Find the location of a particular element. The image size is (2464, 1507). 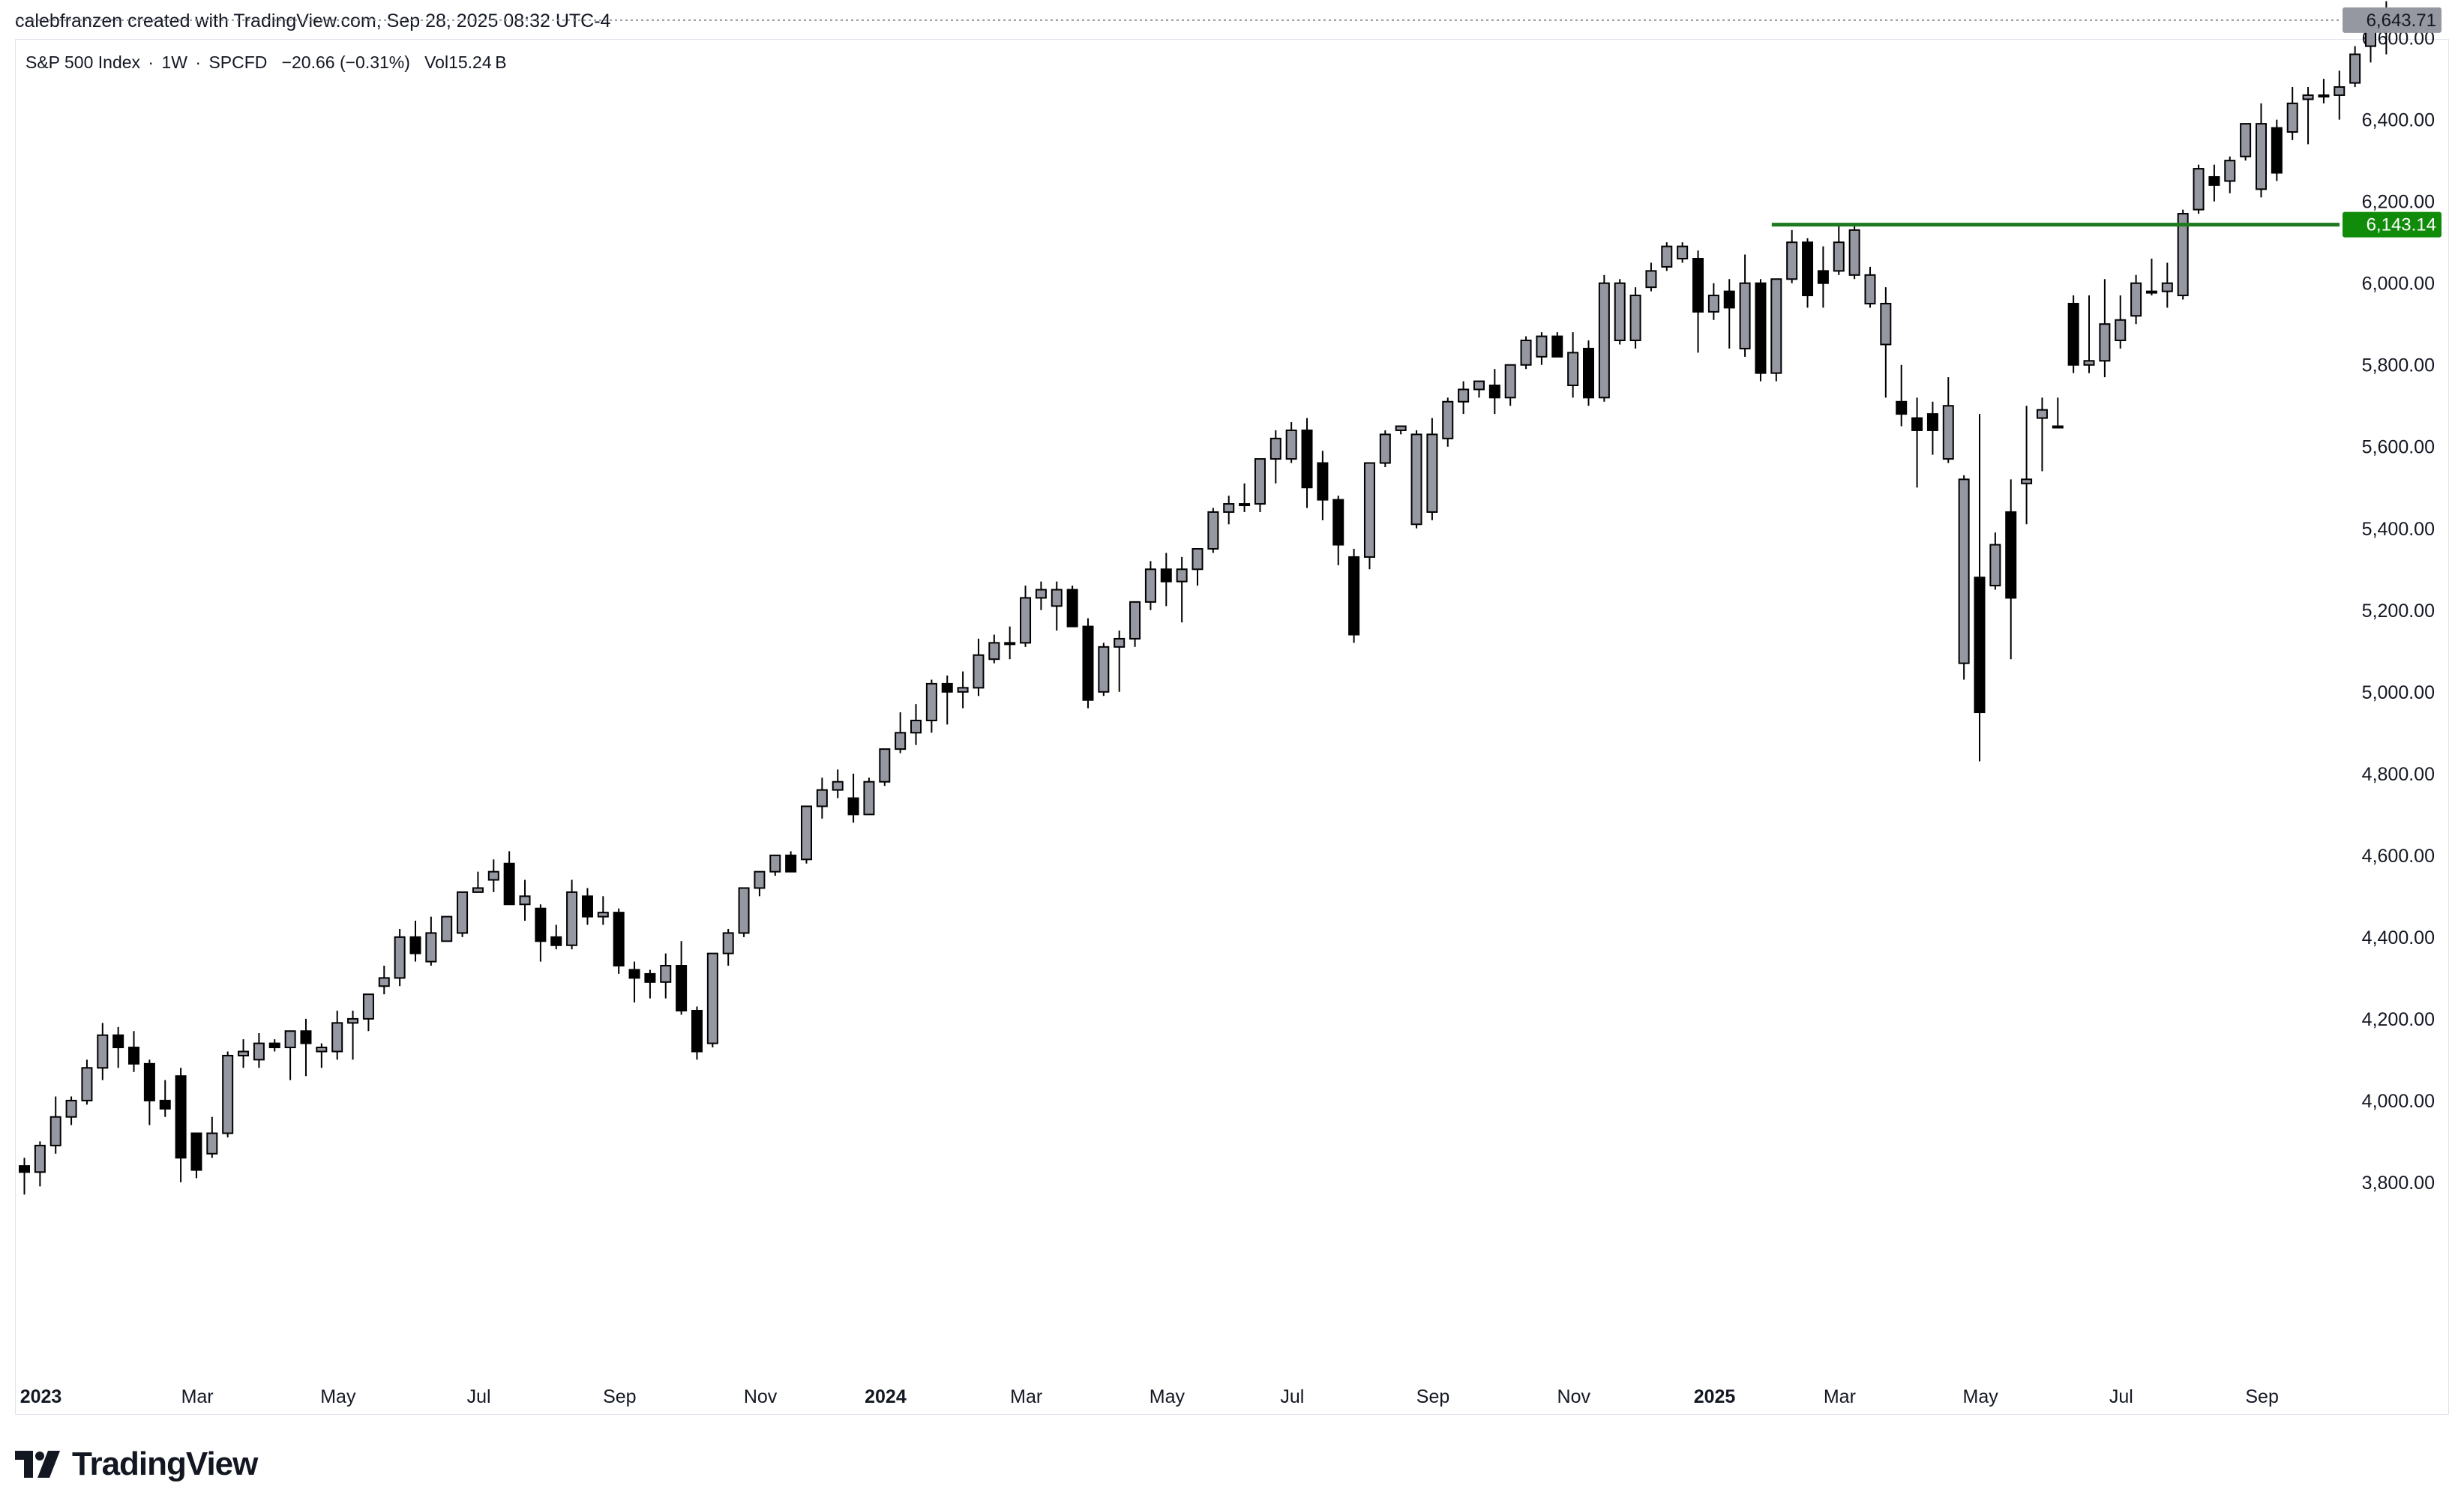

x-tick-label: Jul is located at coordinates (479, 1396).